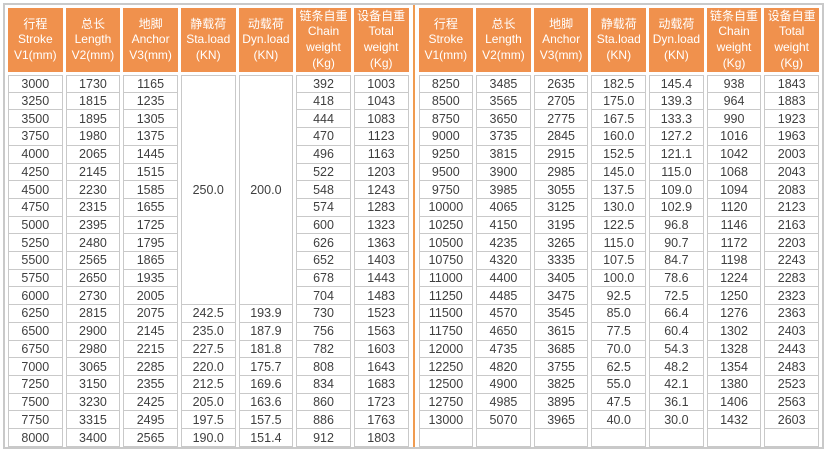  What do you see at coordinates (618, 84) in the screenshot?
I see `table-row: 8250 3485 2635 182.5 145.4 938 1843` at bounding box center [618, 84].